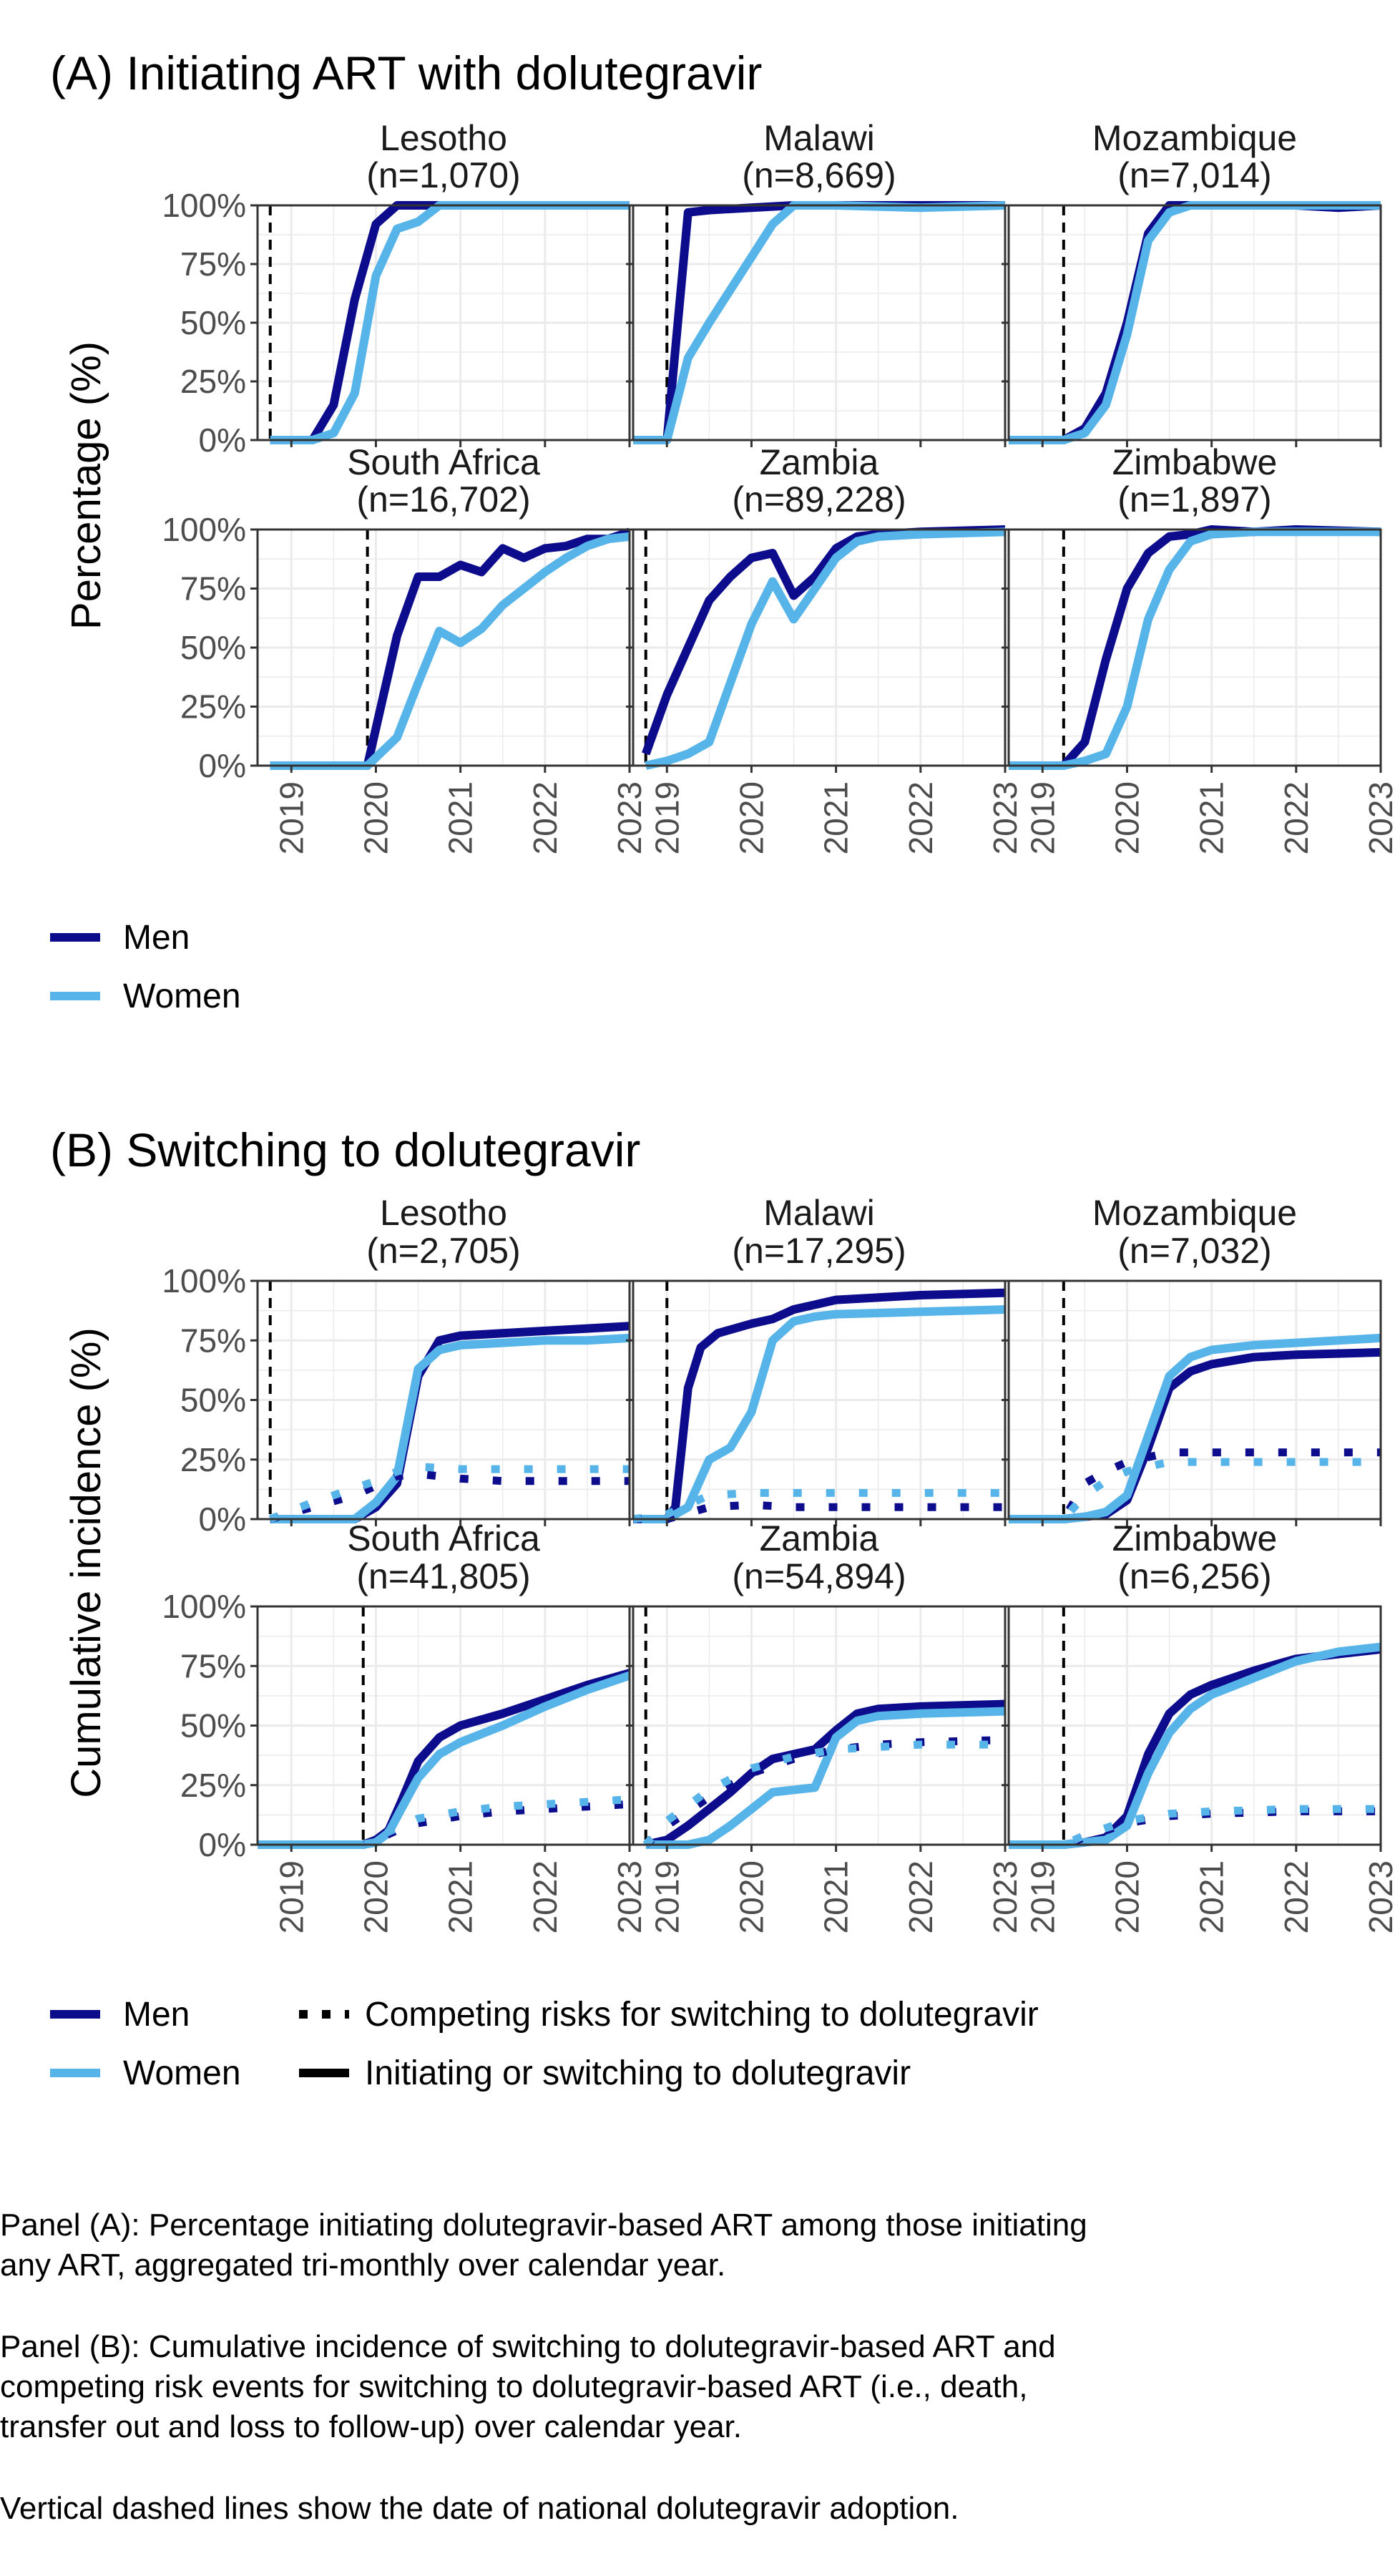 This screenshot has width=1395, height=2576. I want to click on p1-f0-ytick-label: 0%, so click(223, 1519).